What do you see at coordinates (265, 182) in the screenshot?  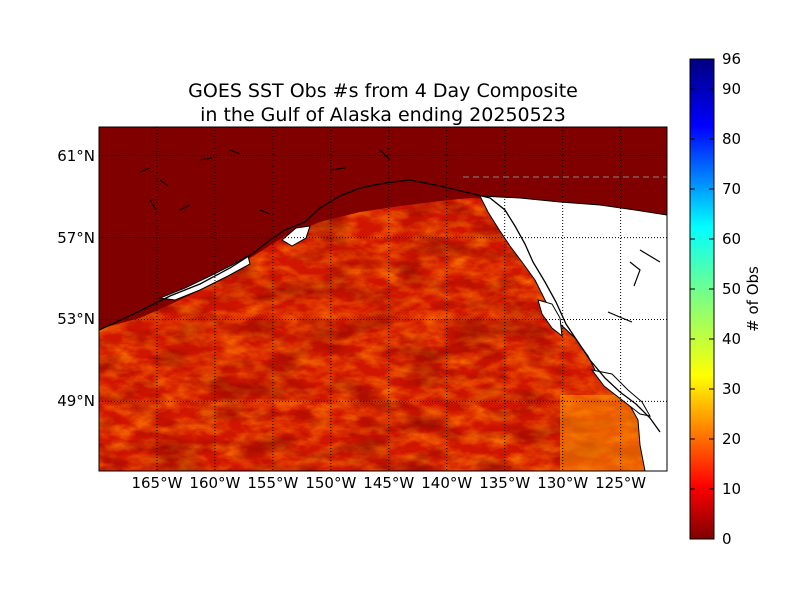 I see `inland-lakes` at bounding box center [265, 182].